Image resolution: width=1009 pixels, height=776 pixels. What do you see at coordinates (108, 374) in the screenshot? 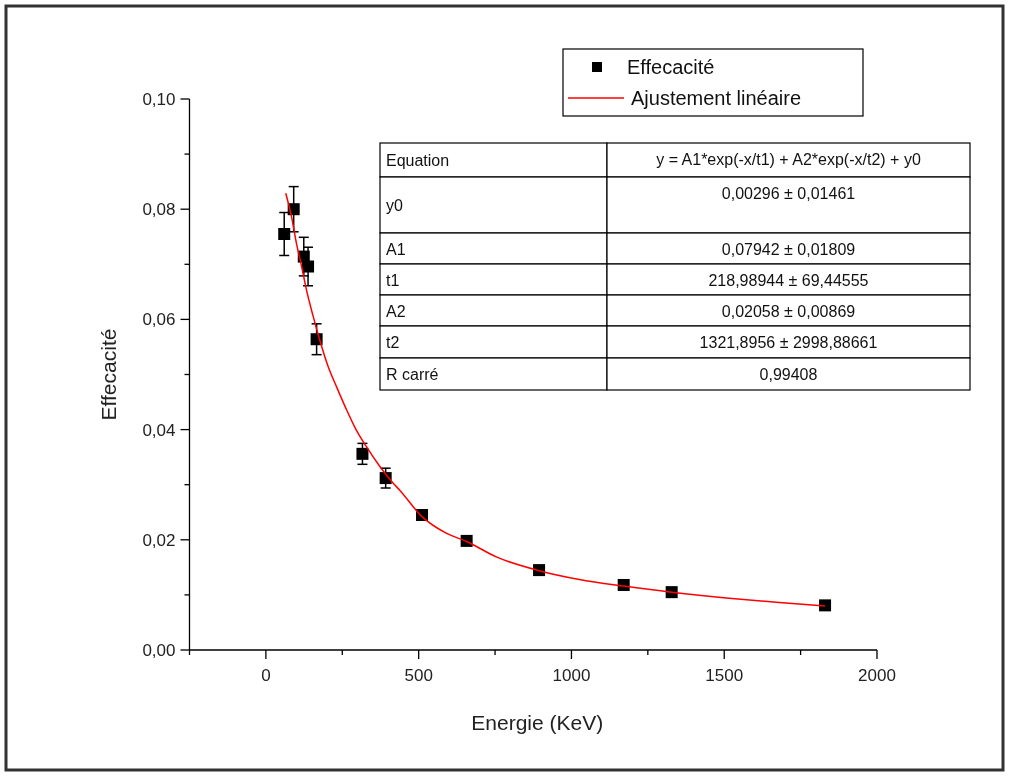
I see `y-axis-title: Effecacité` at bounding box center [108, 374].